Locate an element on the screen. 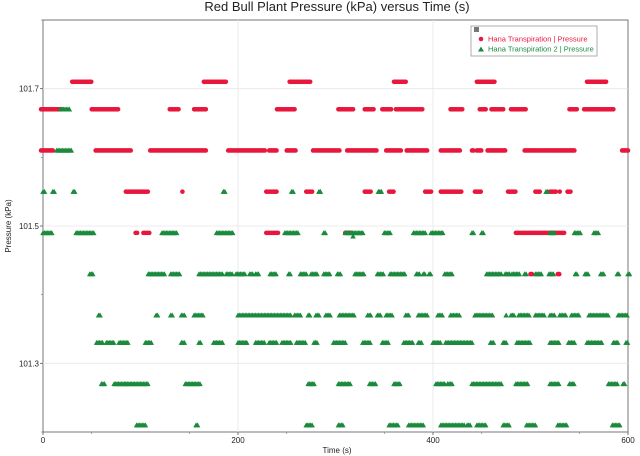 The width and height of the screenshot is (640, 456). legend-box is located at coordinates (534, 41).